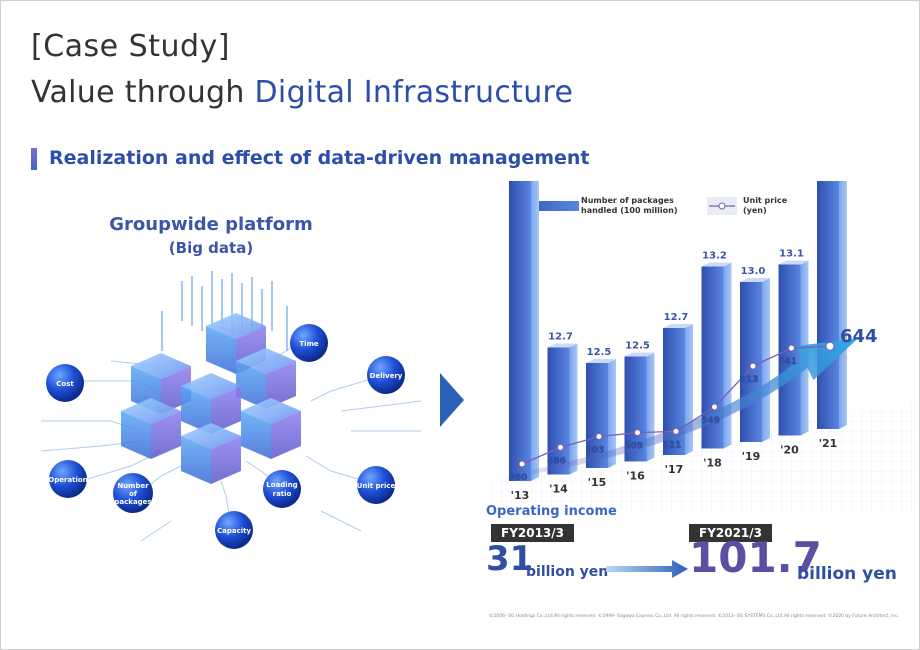 Image resolution: width=920 pixels, height=650 pixels. I want to click on bar-value-label: 13.0, so click(753, 271).